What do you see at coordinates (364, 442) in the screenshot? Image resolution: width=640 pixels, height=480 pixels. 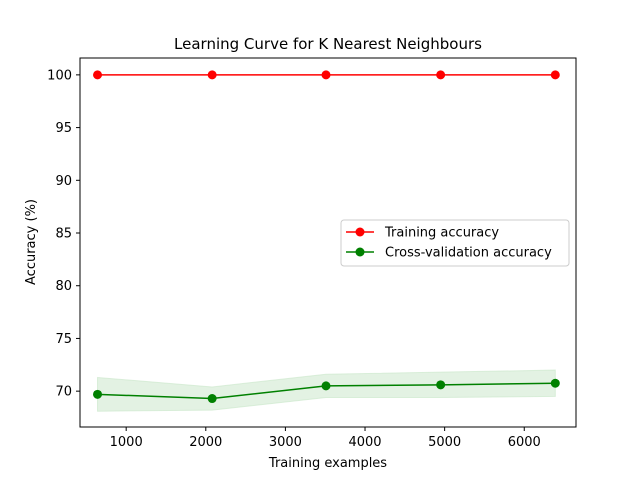 I see `x-tick-label-3: 4000` at bounding box center [364, 442].